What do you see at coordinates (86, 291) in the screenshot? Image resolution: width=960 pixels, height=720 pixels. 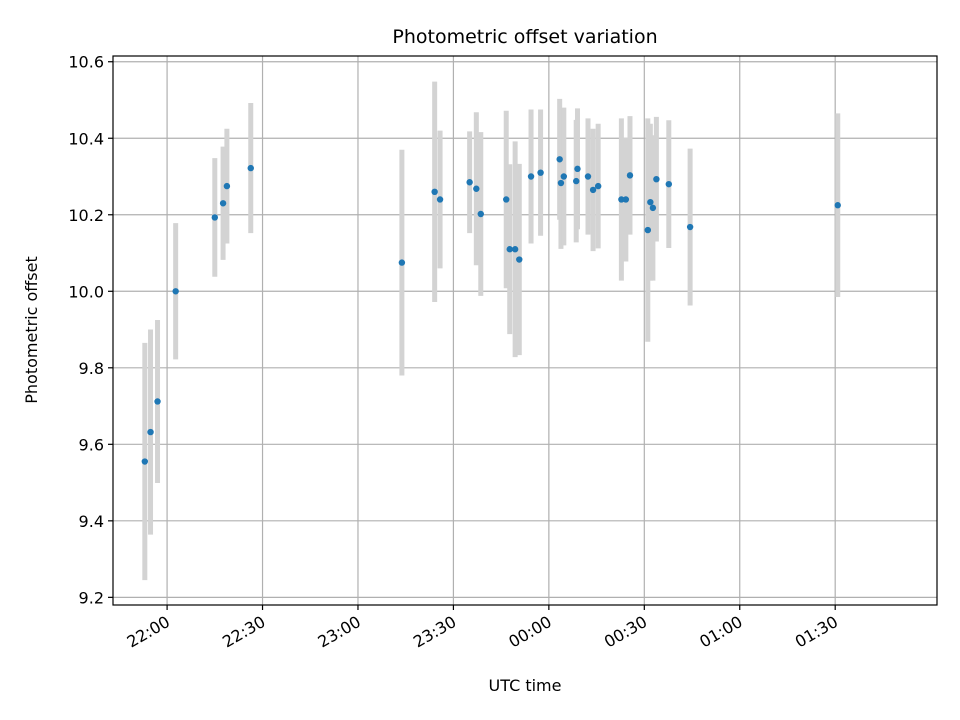 I see `y-tick-label: 10.0` at bounding box center [86, 291].